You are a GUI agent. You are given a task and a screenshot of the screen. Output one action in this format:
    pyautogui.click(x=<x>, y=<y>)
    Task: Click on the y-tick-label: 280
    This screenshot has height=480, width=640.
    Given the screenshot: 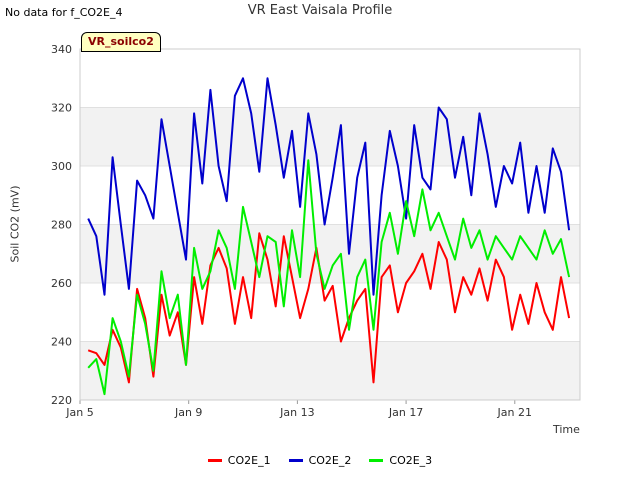 What is the action you would take?
    pyautogui.click(x=61, y=225)
    